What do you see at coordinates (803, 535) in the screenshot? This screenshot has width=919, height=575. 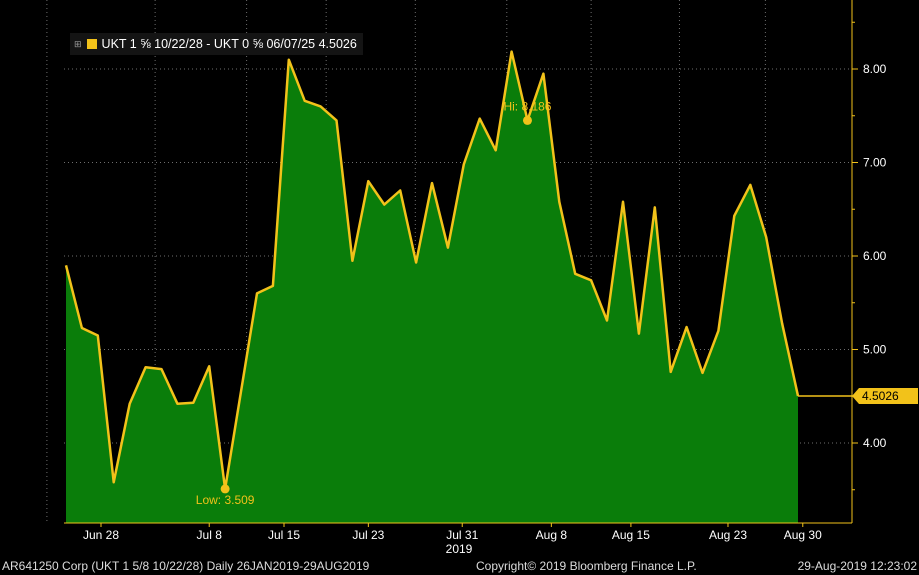 I see `x-tick-label: Aug 30` at bounding box center [803, 535].